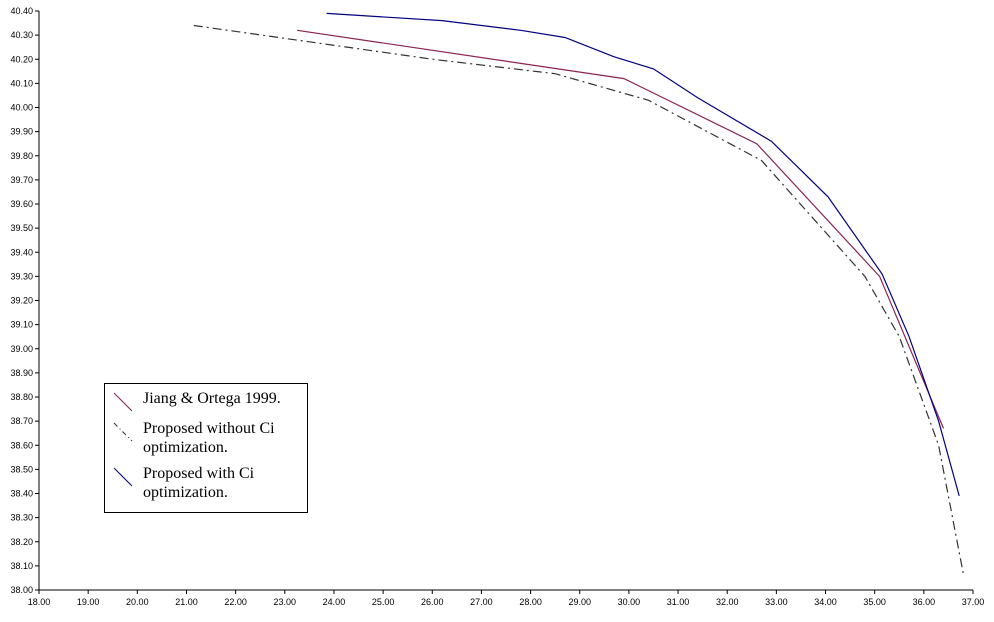  Describe the element at coordinates (21, 349) in the screenshot. I see `y-tick-label: 39.00` at that location.